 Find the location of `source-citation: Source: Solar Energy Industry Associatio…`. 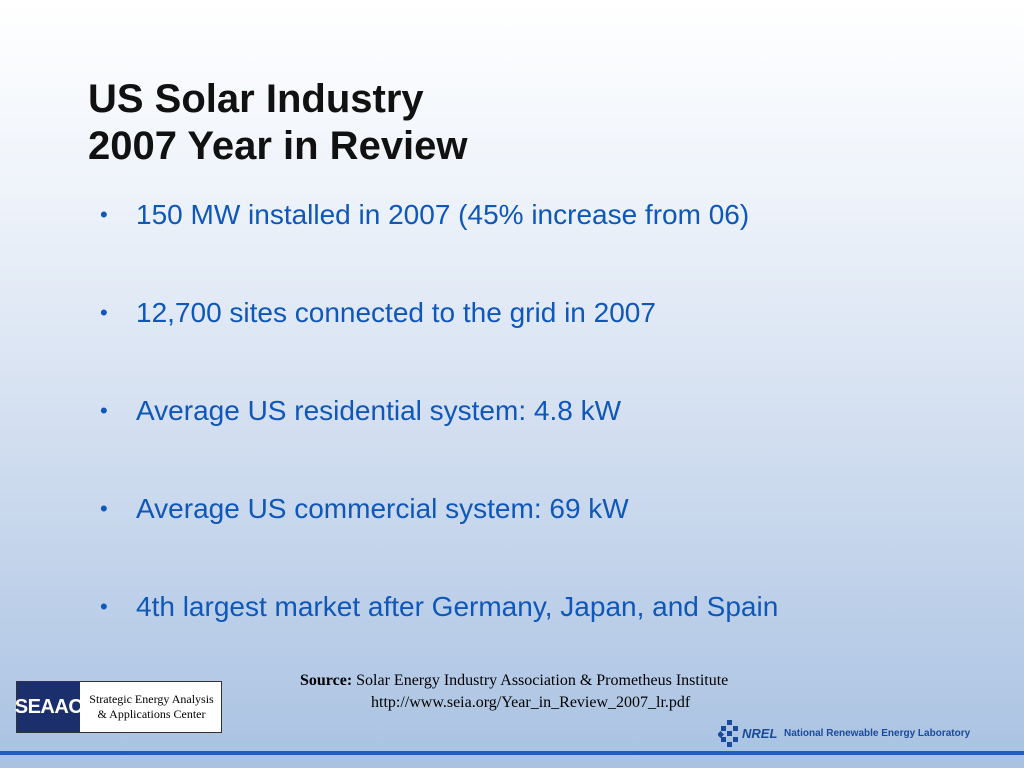

source-citation: Source: Solar Energy Industry Associatio… is located at coordinates (514, 692).